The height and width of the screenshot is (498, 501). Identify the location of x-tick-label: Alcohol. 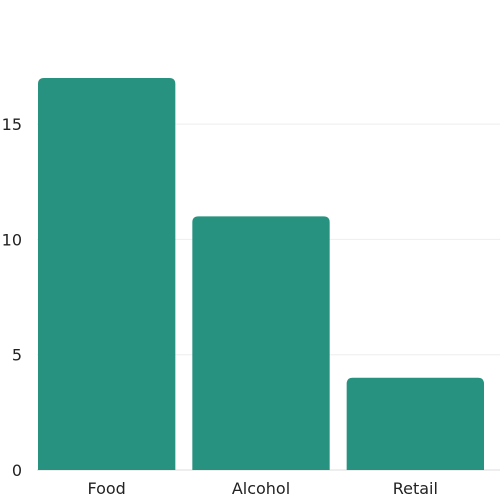
(261, 488).